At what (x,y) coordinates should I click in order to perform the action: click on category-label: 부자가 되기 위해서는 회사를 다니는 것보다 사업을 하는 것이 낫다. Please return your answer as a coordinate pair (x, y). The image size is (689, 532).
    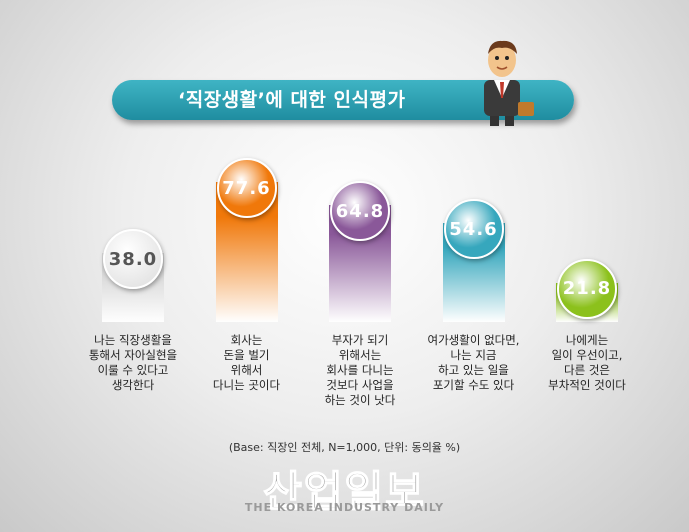
    Looking at the image, I should click on (360, 370).